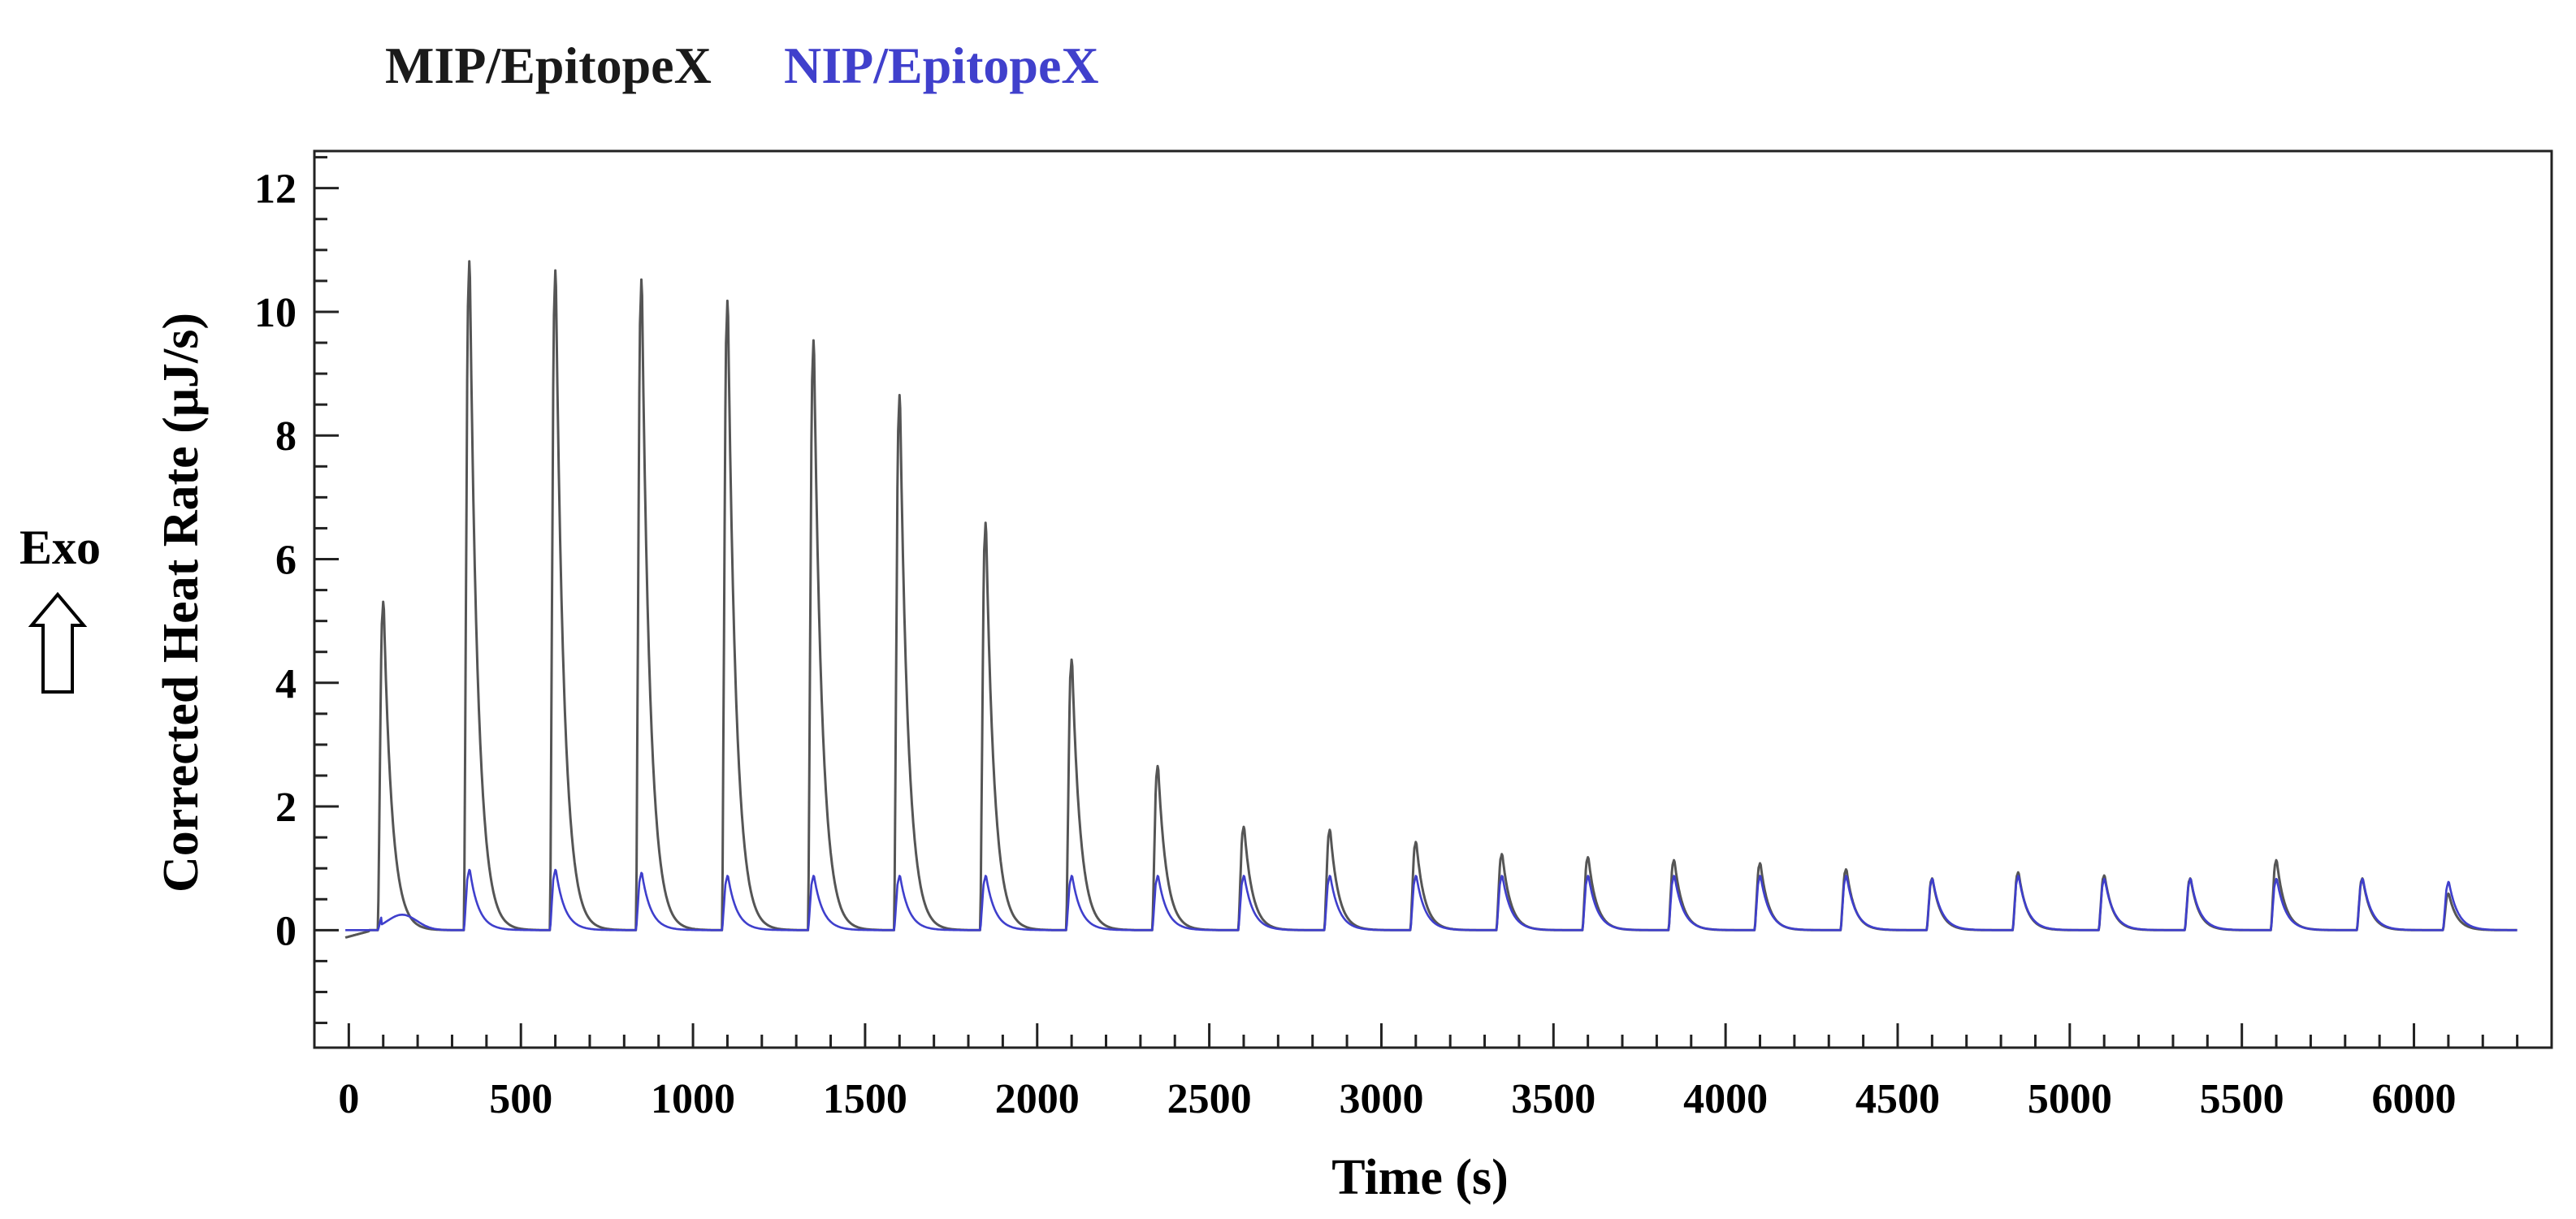 Image resolution: width=2576 pixels, height=1219 pixels. I want to click on y-tick-label: 2, so click(286, 808).